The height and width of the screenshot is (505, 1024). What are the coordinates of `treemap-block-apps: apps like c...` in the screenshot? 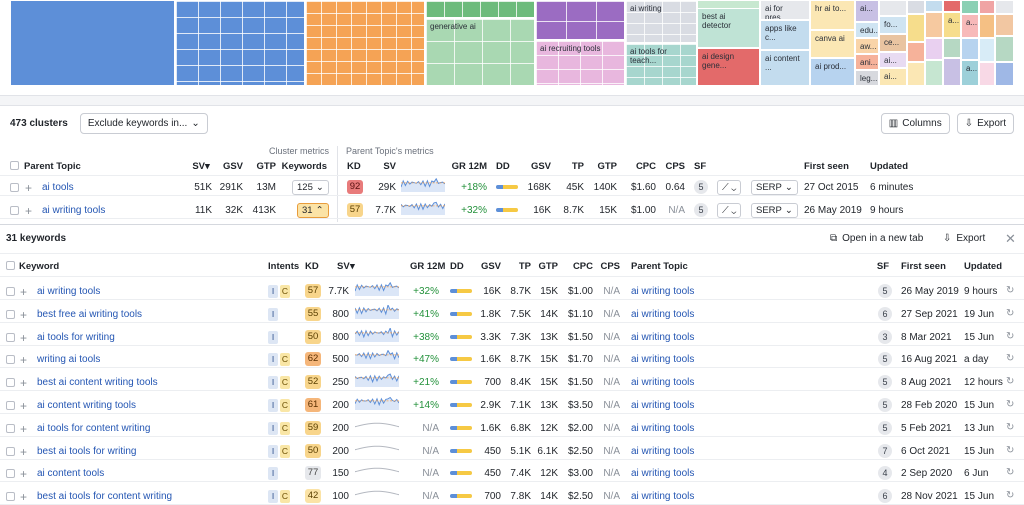 It's located at (785, 35).